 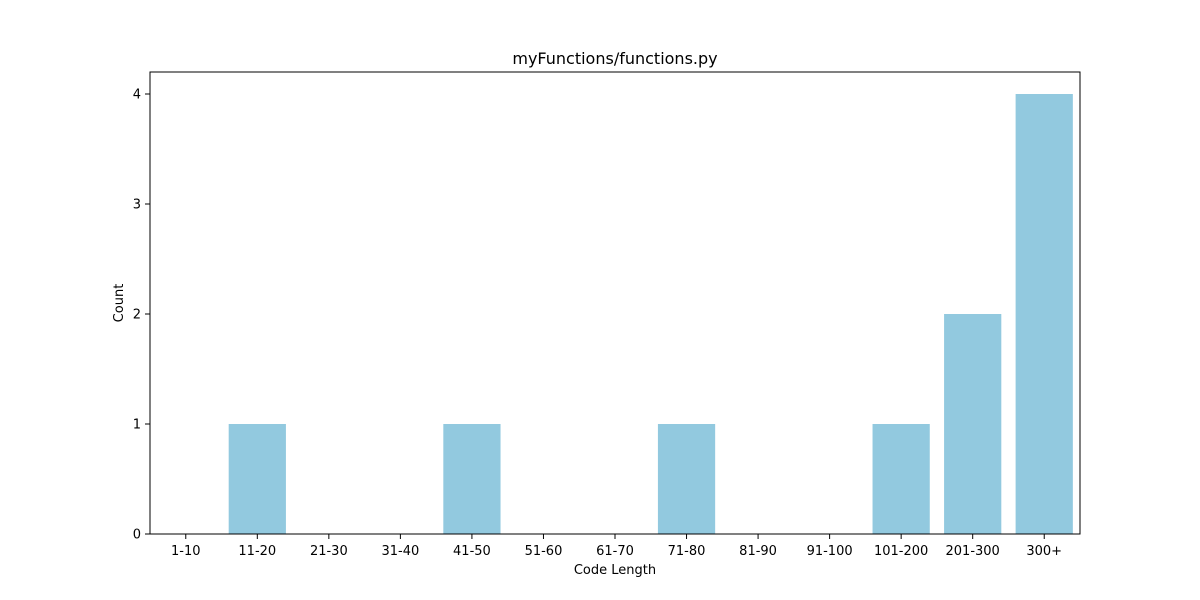 What do you see at coordinates (137, 315) in the screenshot?
I see `y-tick-label: 2` at bounding box center [137, 315].